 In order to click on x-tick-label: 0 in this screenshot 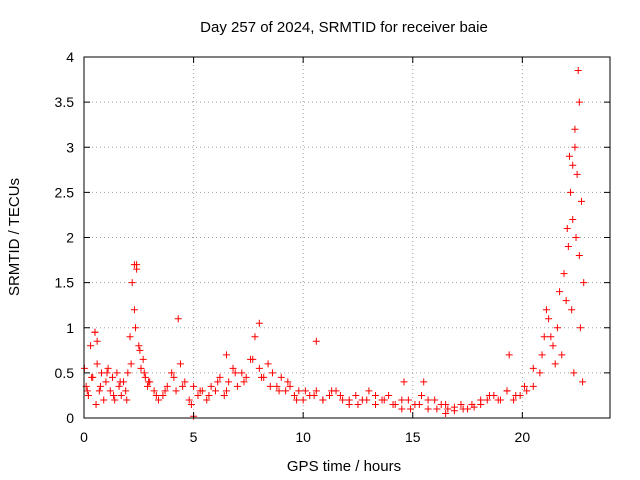, I will do `click(84, 437)`.